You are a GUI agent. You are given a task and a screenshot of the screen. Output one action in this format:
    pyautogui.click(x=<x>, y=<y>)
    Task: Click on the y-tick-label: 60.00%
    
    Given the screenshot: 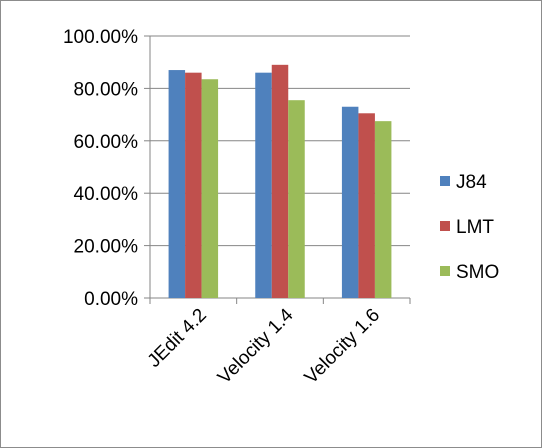 What is the action you would take?
    pyautogui.click(x=106, y=142)
    